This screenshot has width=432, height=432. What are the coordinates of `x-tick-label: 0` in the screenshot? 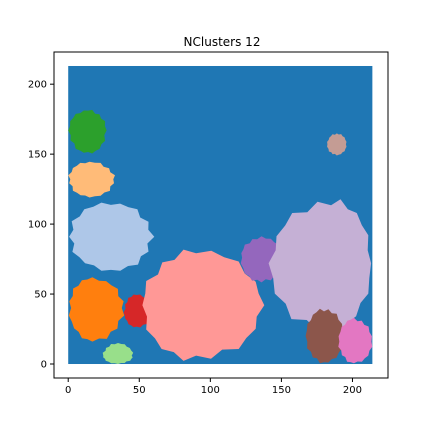 It's located at (68, 390).